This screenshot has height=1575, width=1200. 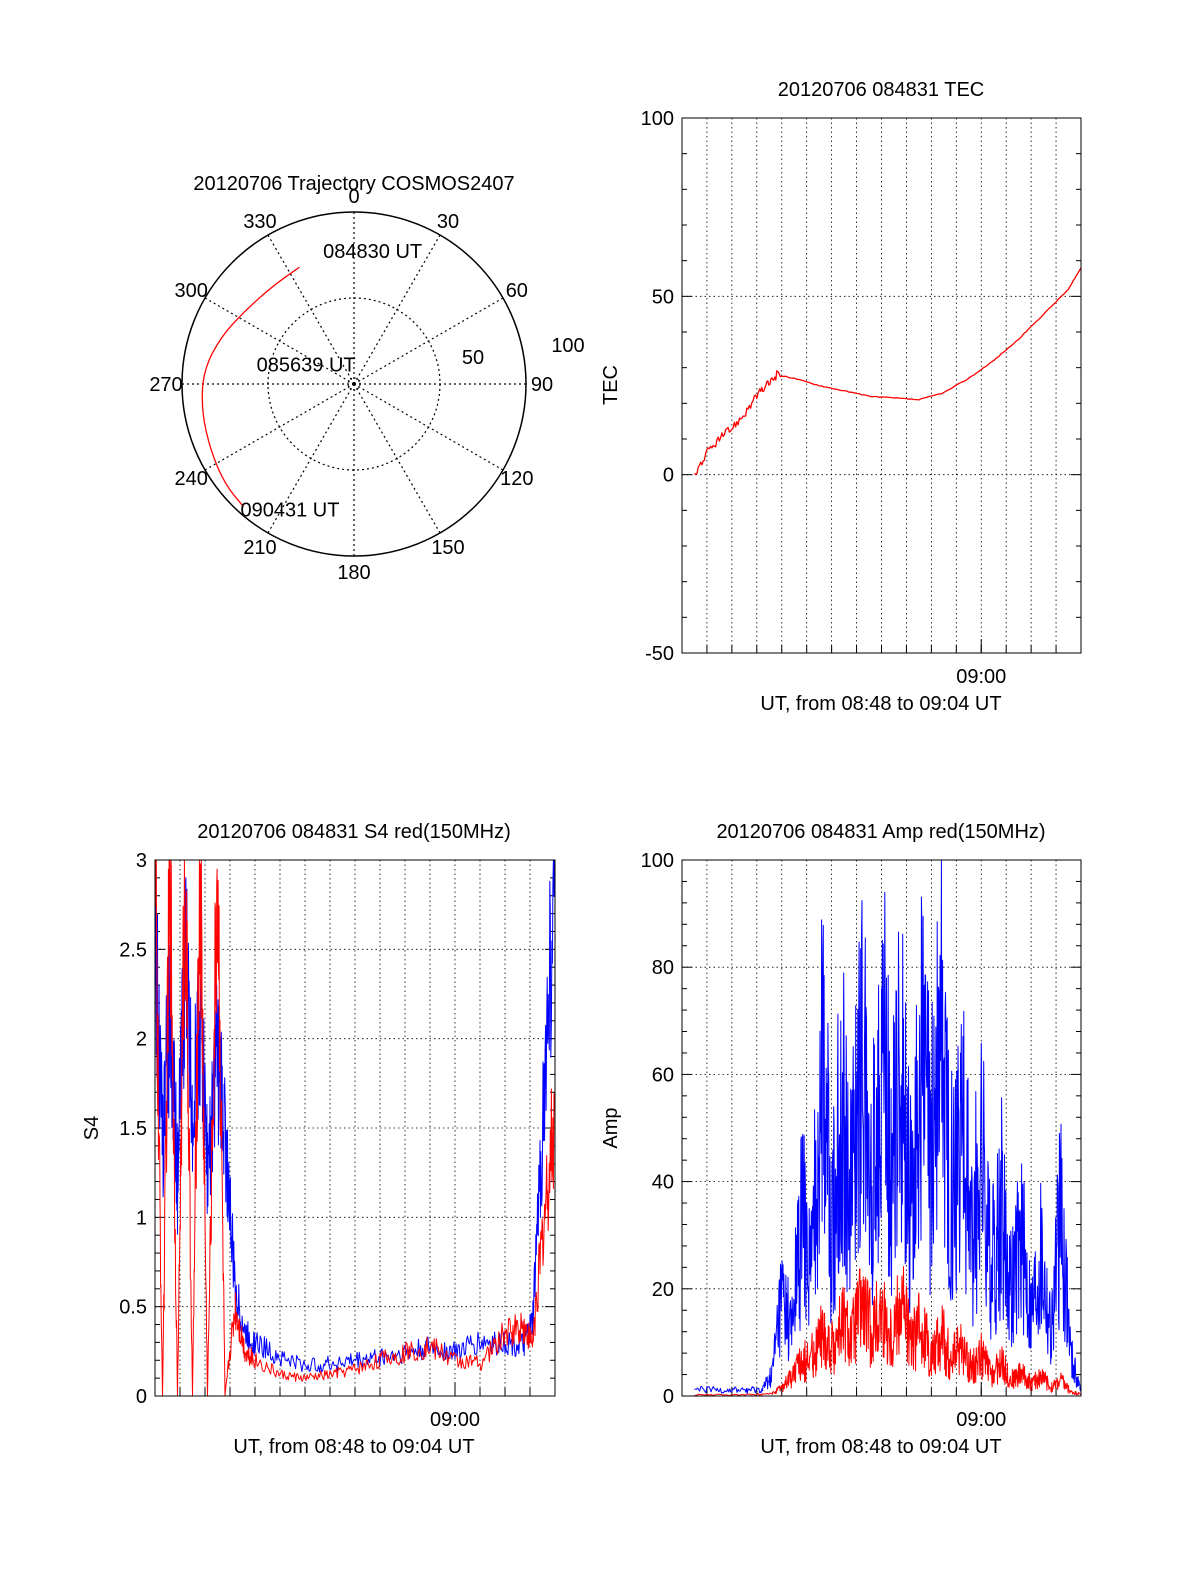 I want to click on polar-radial-labels: 50 100, so click(x=523, y=352).